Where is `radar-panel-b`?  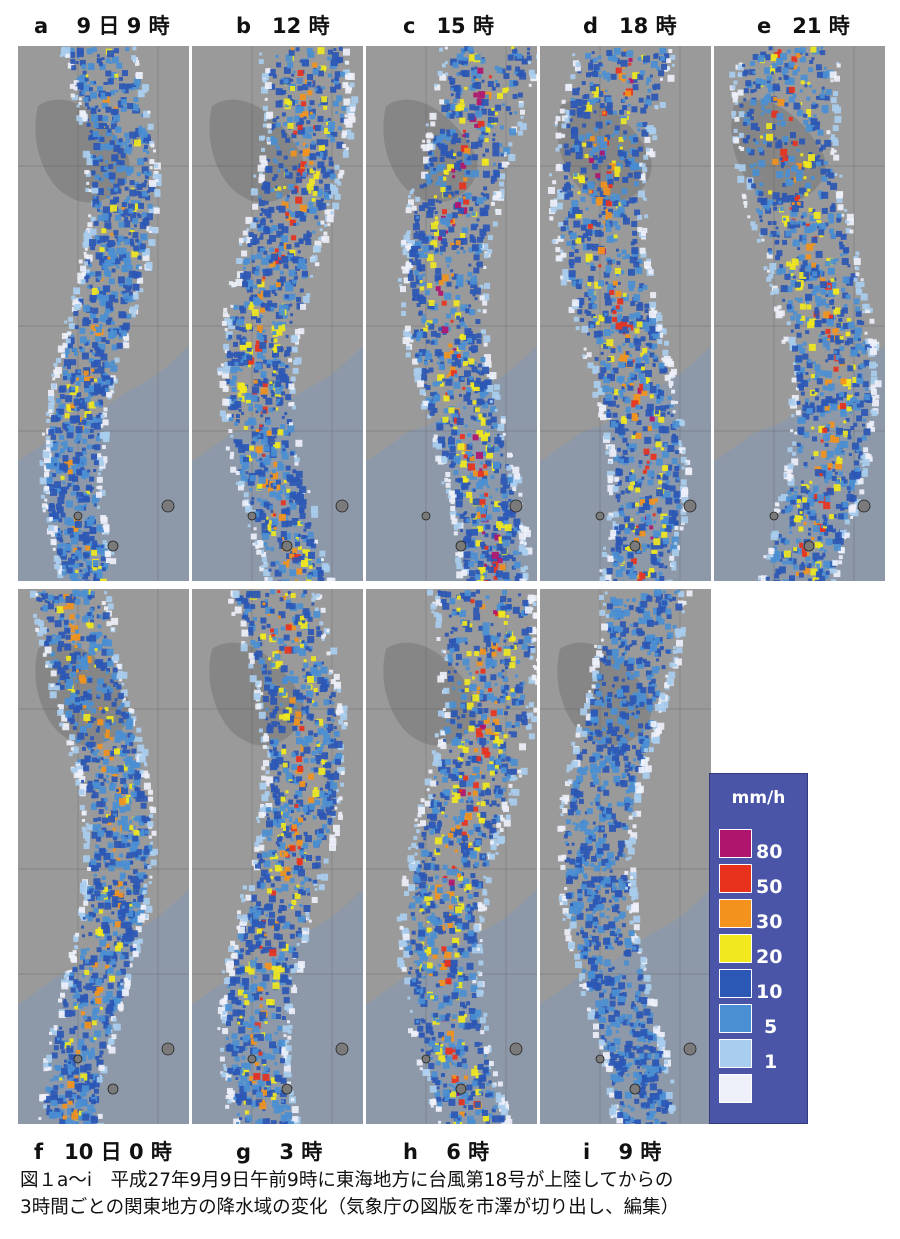
radar-panel-b is located at coordinates (277, 313).